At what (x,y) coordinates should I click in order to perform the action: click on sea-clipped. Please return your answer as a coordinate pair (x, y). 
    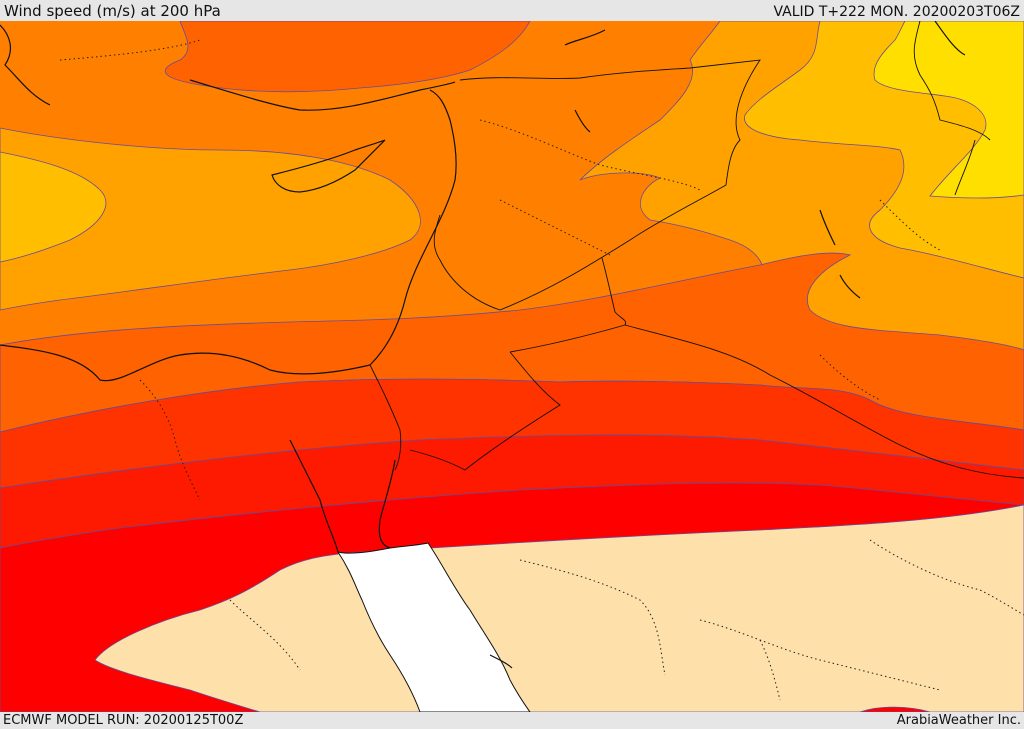
    Looking at the image, I should click on (433, 627).